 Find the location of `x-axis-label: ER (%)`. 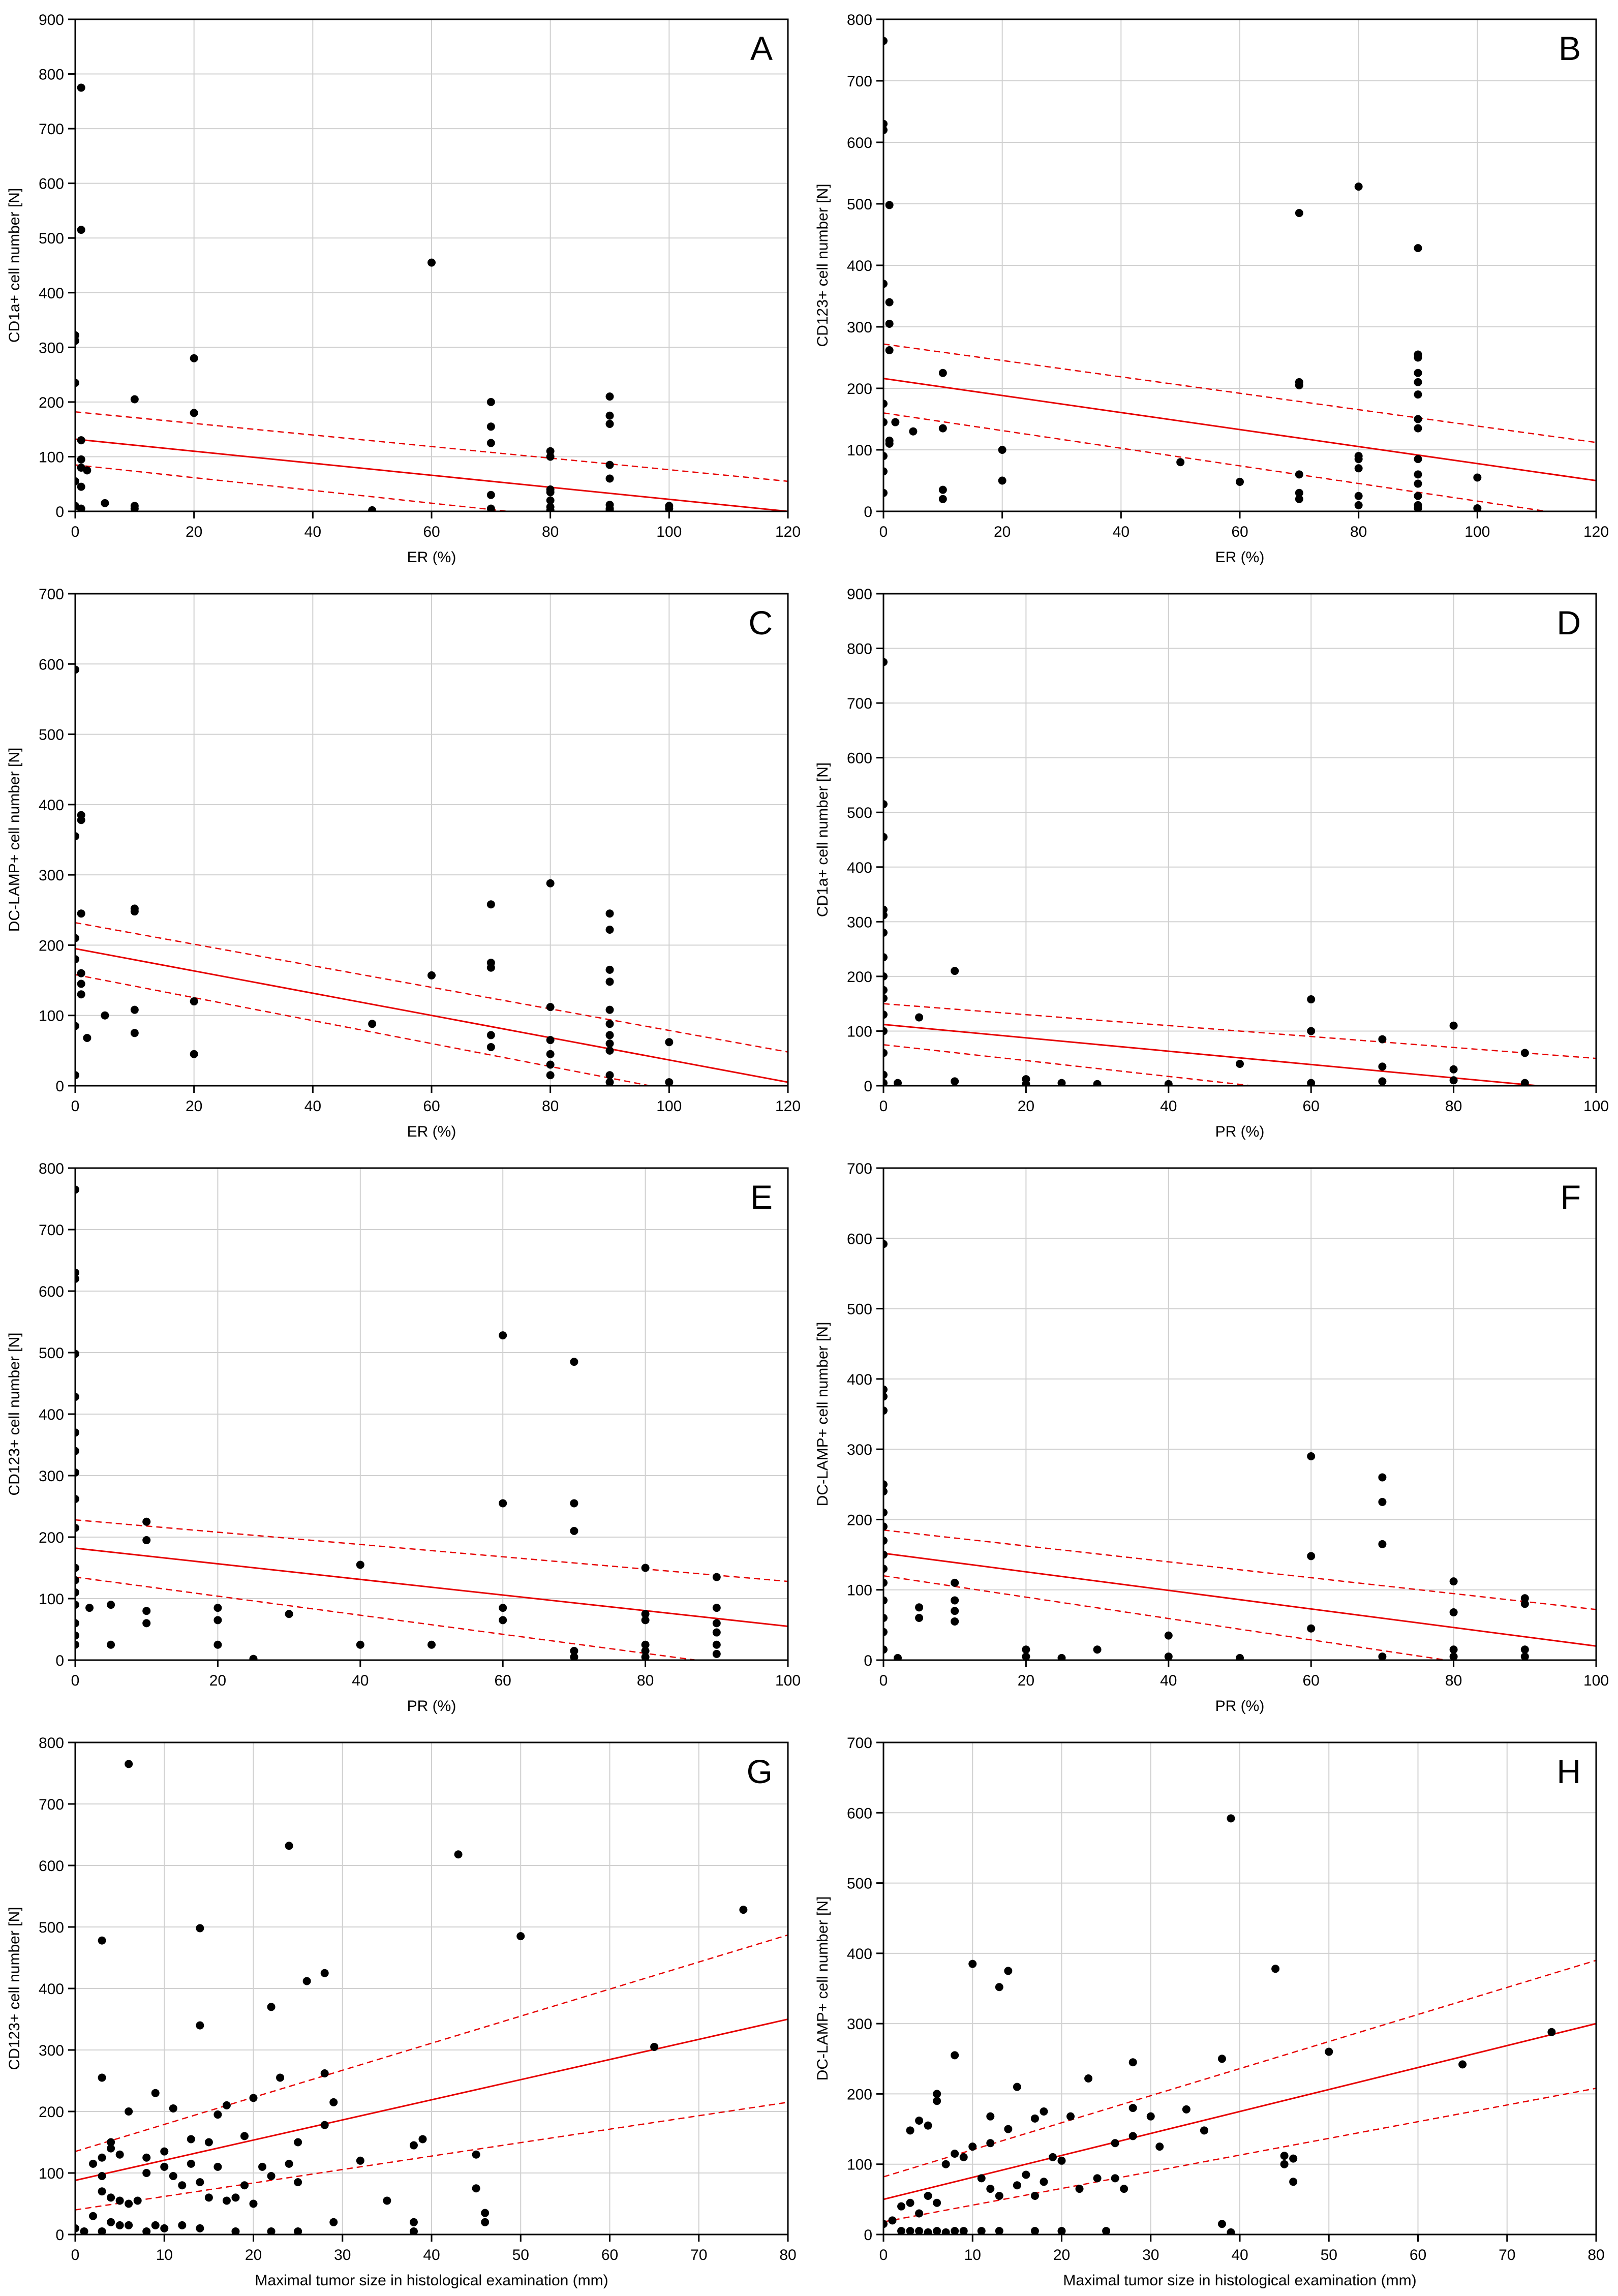

x-axis-label: ER (%) is located at coordinates (431, 557).